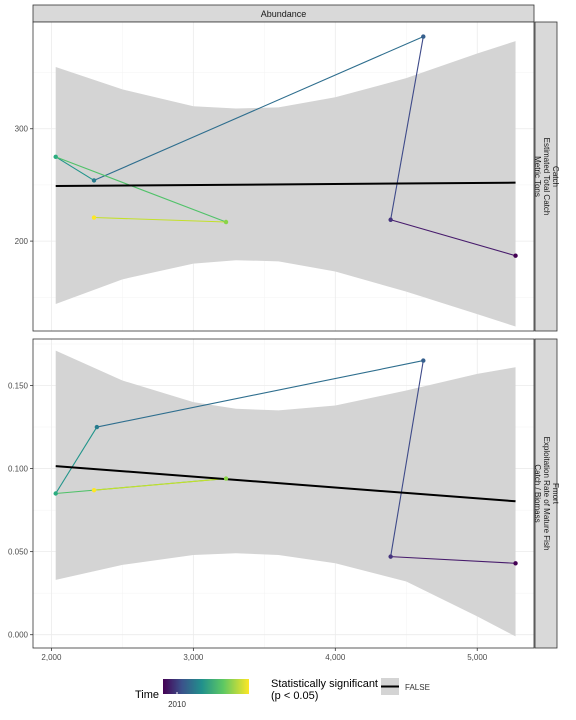  Describe the element at coordinates (177, 704) in the screenshot. I see `time-colorbar-tick-label: 2010` at that location.